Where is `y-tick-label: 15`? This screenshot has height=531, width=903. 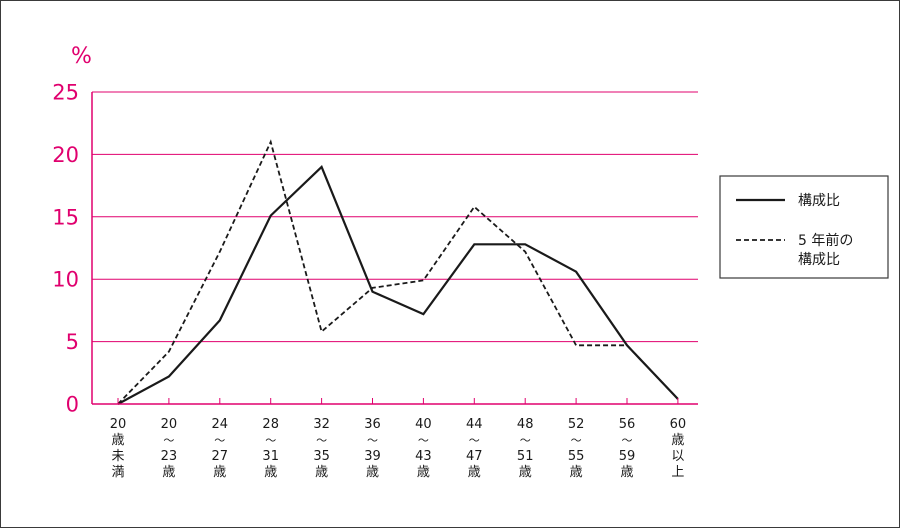
y-tick-label: 15 is located at coordinates (65, 217).